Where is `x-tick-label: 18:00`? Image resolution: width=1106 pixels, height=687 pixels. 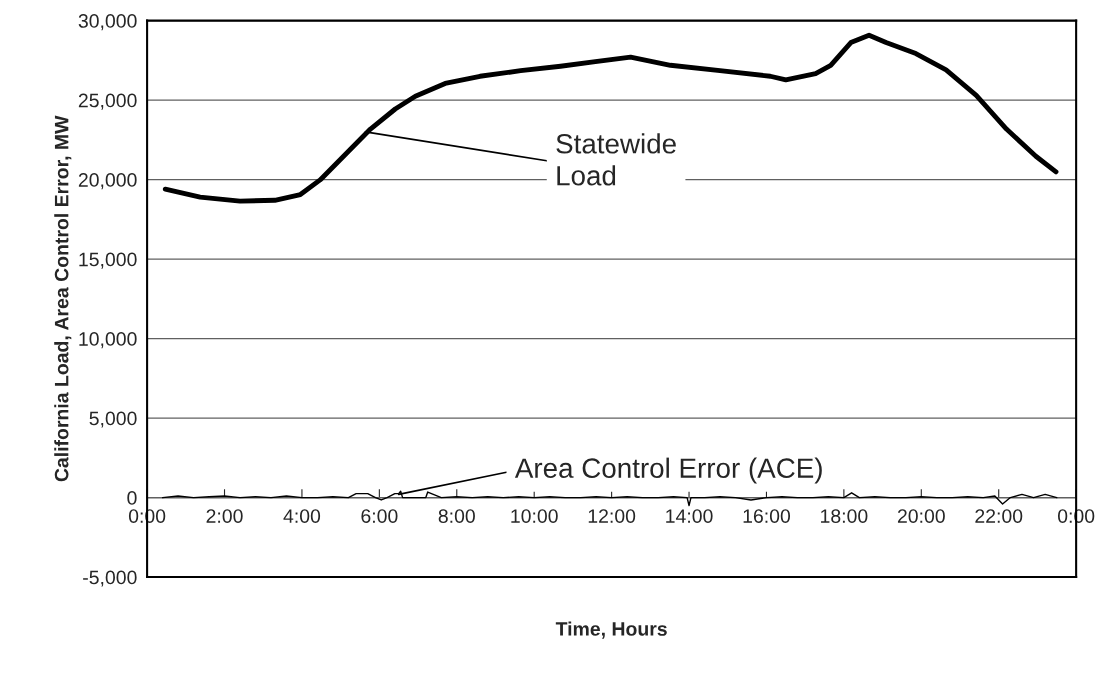 x-tick-label: 18:00 is located at coordinates (844, 516).